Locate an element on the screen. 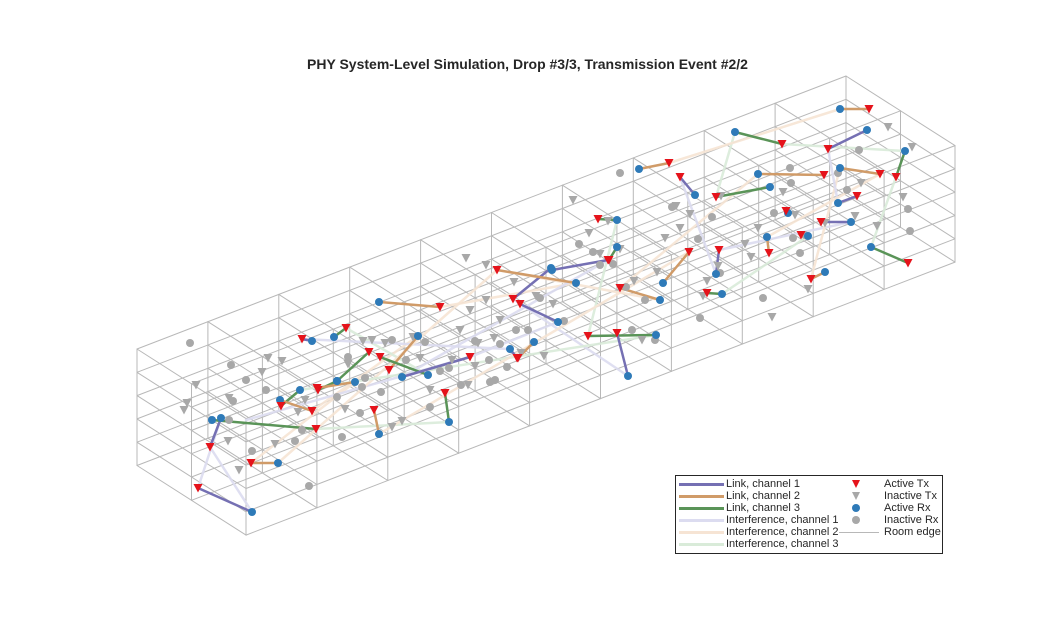  legend-item-room-edge: Room edge is located at coordinates (890, 532).